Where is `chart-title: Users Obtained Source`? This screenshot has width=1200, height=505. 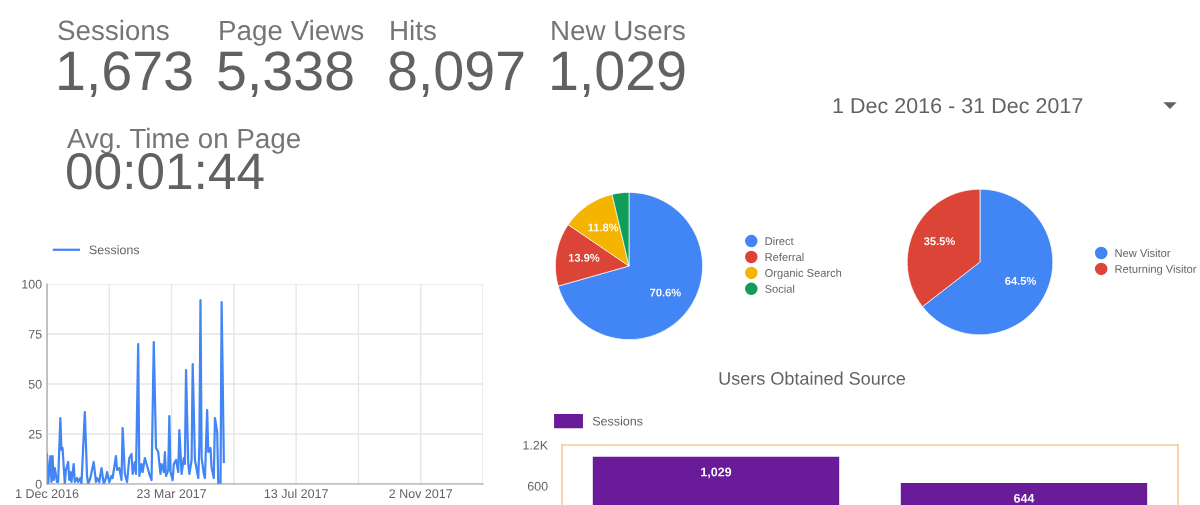 chart-title: Users Obtained Source is located at coordinates (812, 378).